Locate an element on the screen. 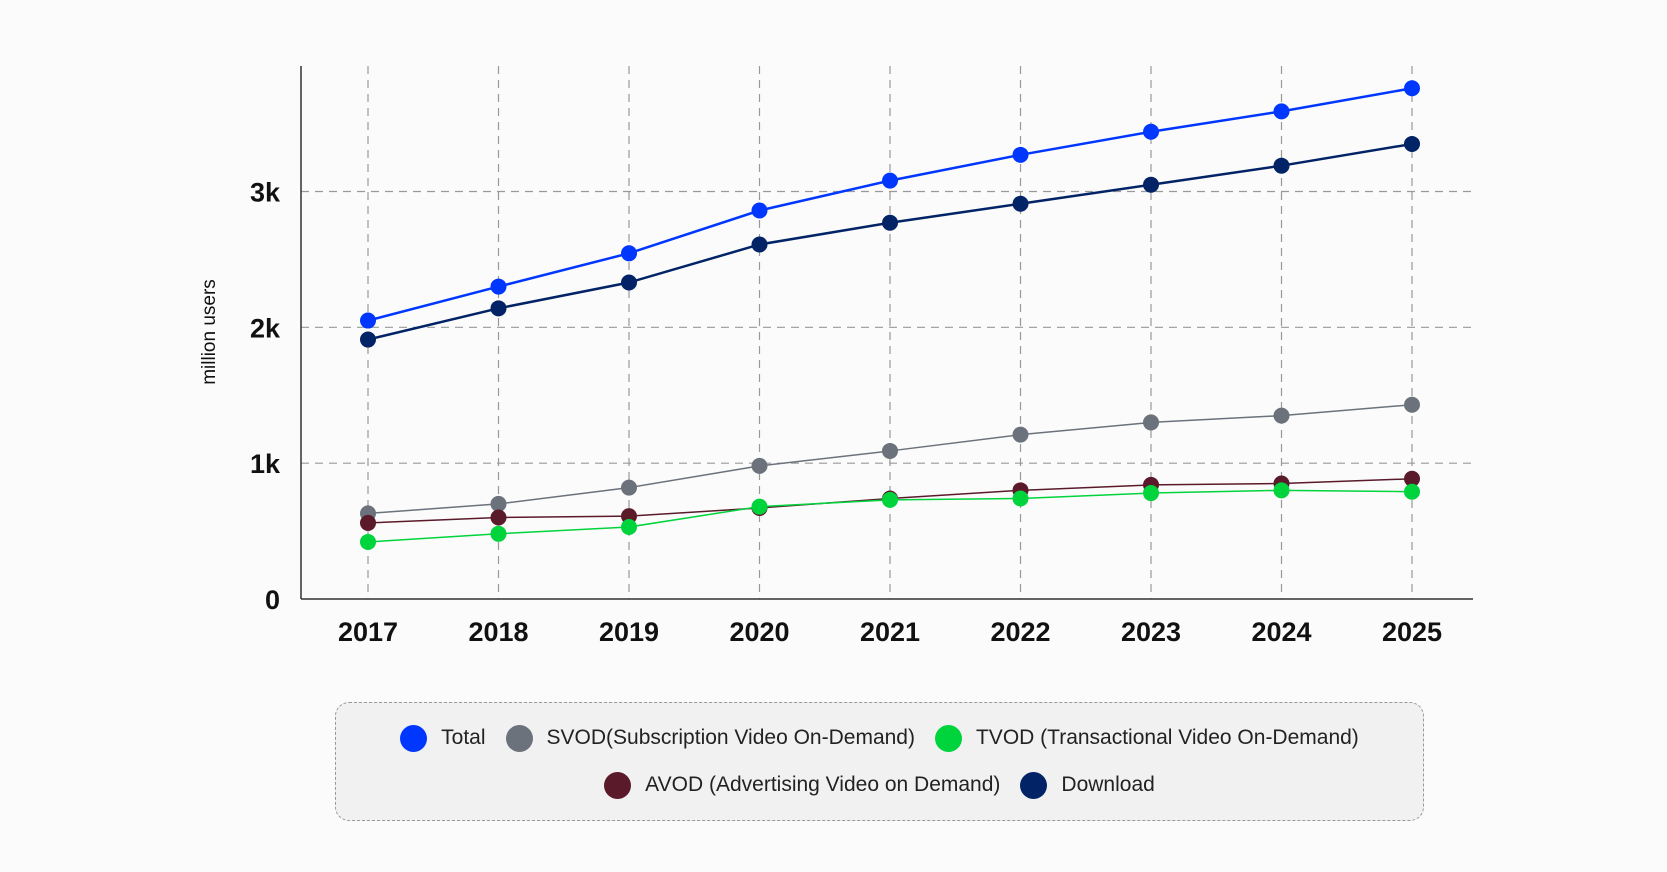  legend-item: SVOD(Subscription Video On-Demand) is located at coordinates (710, 738).